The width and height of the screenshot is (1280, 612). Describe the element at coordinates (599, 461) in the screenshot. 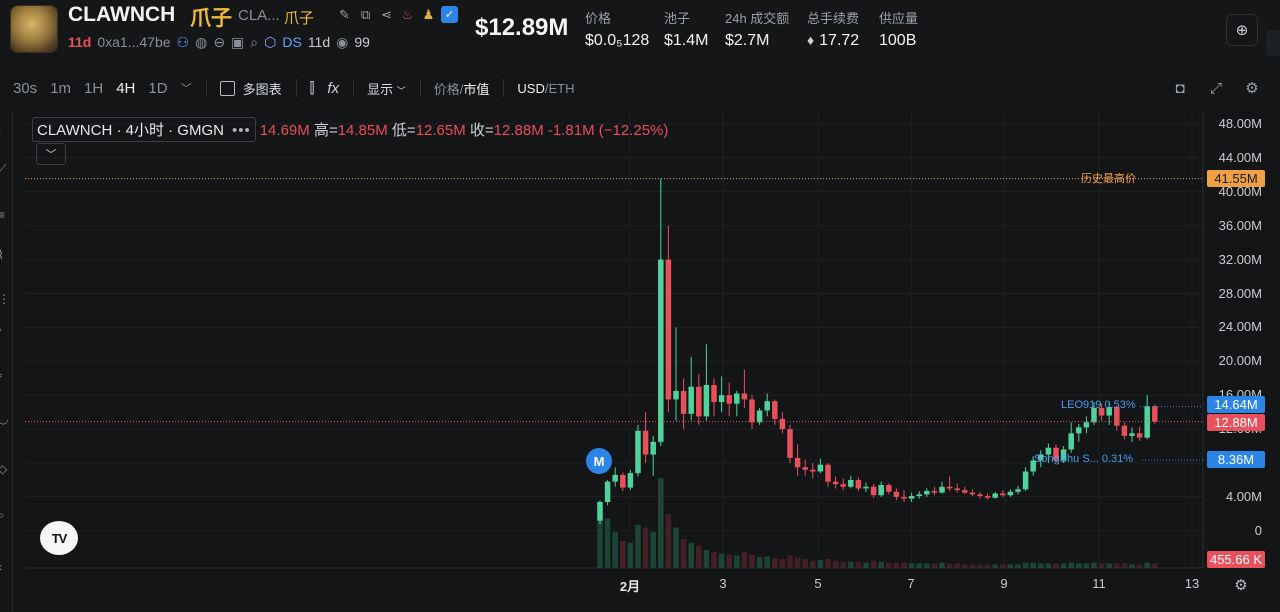

I see `event-badge: M` at that location.